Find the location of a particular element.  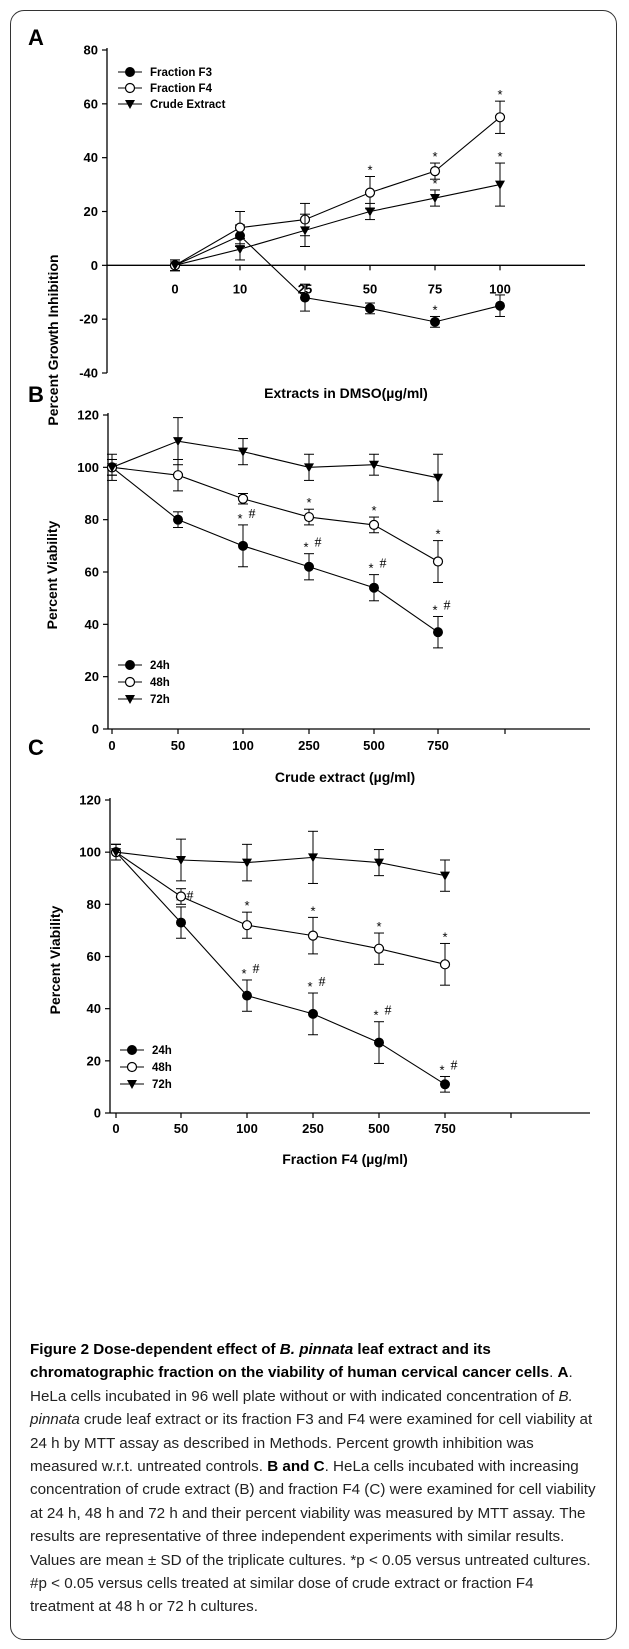

legend-label: Fraction F4 is located at coordinates (181, 89).